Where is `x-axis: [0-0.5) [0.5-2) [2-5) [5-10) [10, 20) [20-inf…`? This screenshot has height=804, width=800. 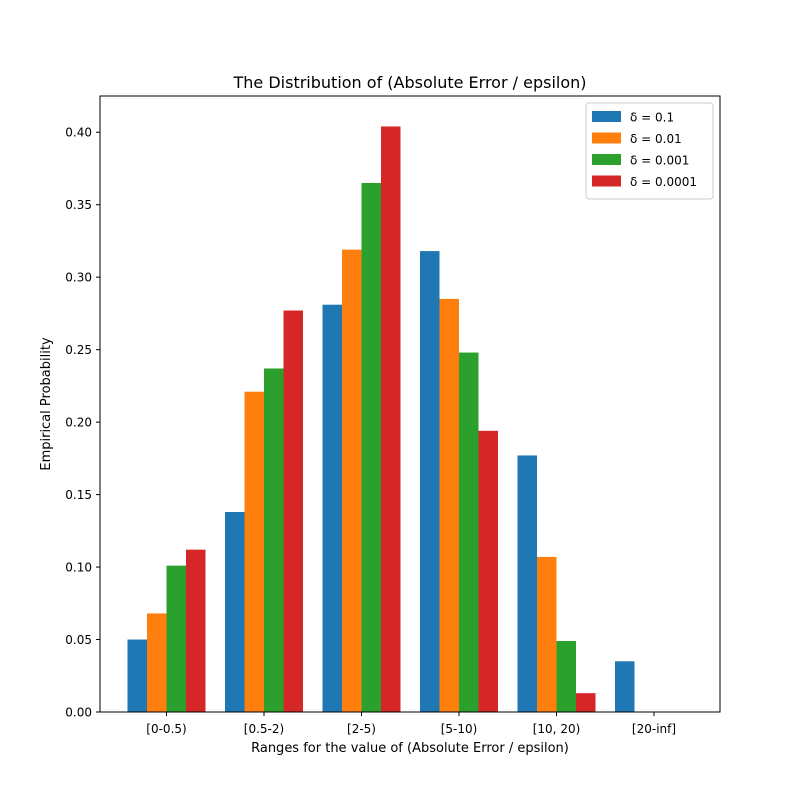 x-axis: [0-0.5) [0.5-2) [2-5) [5-10) [10, 20) [20-inf… is located at coordinates (411, 724).